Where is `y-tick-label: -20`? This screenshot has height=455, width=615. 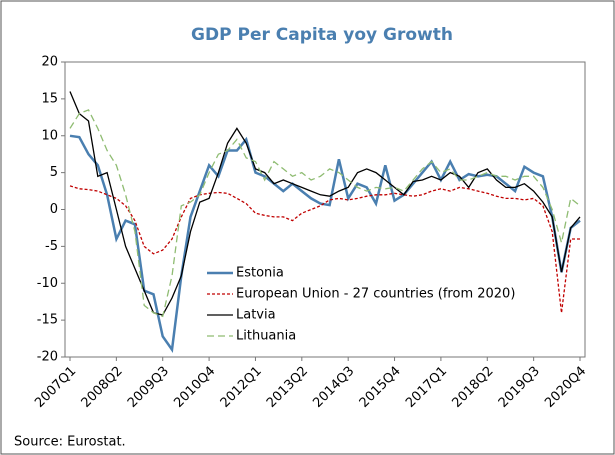
y-tick-label: -20 is located at coordinates (47, 357).